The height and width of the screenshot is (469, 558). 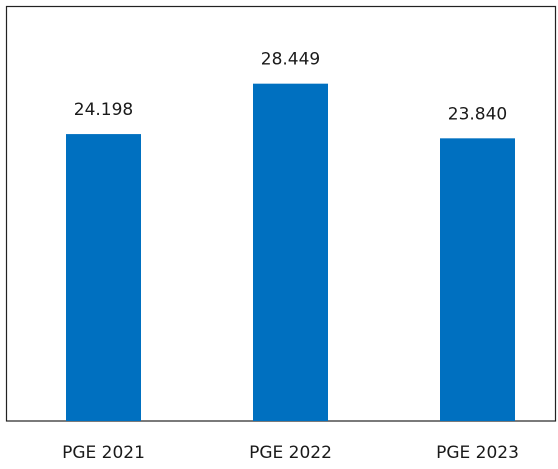 I want to click on value-label: 23.840, so click(x=477, y=114).